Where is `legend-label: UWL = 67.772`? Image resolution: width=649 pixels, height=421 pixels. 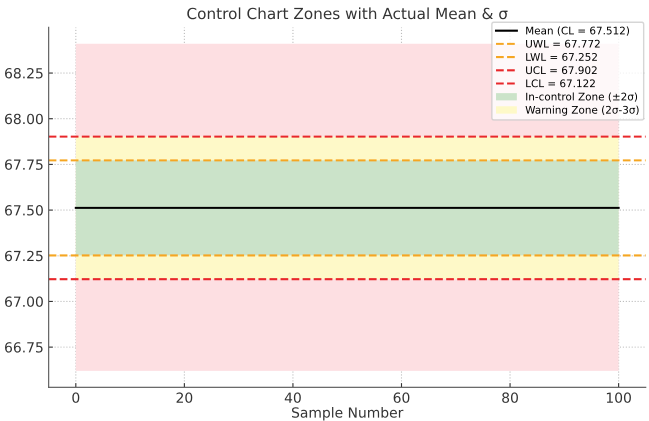 legend-label: UWL = 67.772 is located at coordinates (563, 44).